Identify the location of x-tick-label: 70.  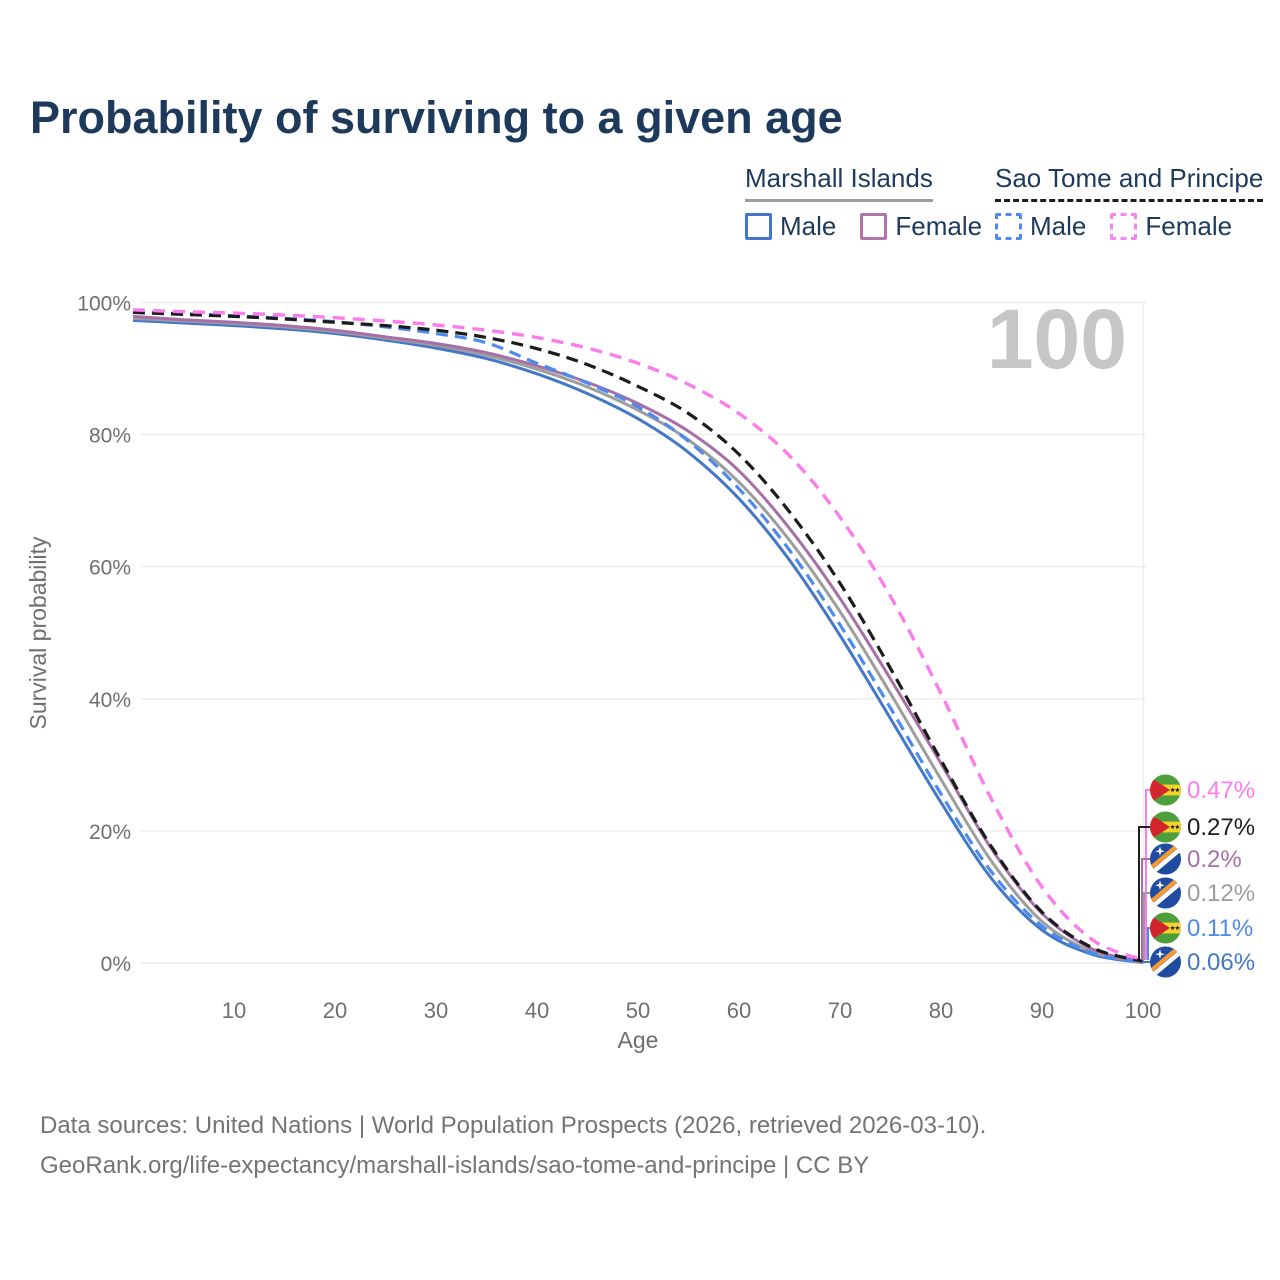
(840, 1010).